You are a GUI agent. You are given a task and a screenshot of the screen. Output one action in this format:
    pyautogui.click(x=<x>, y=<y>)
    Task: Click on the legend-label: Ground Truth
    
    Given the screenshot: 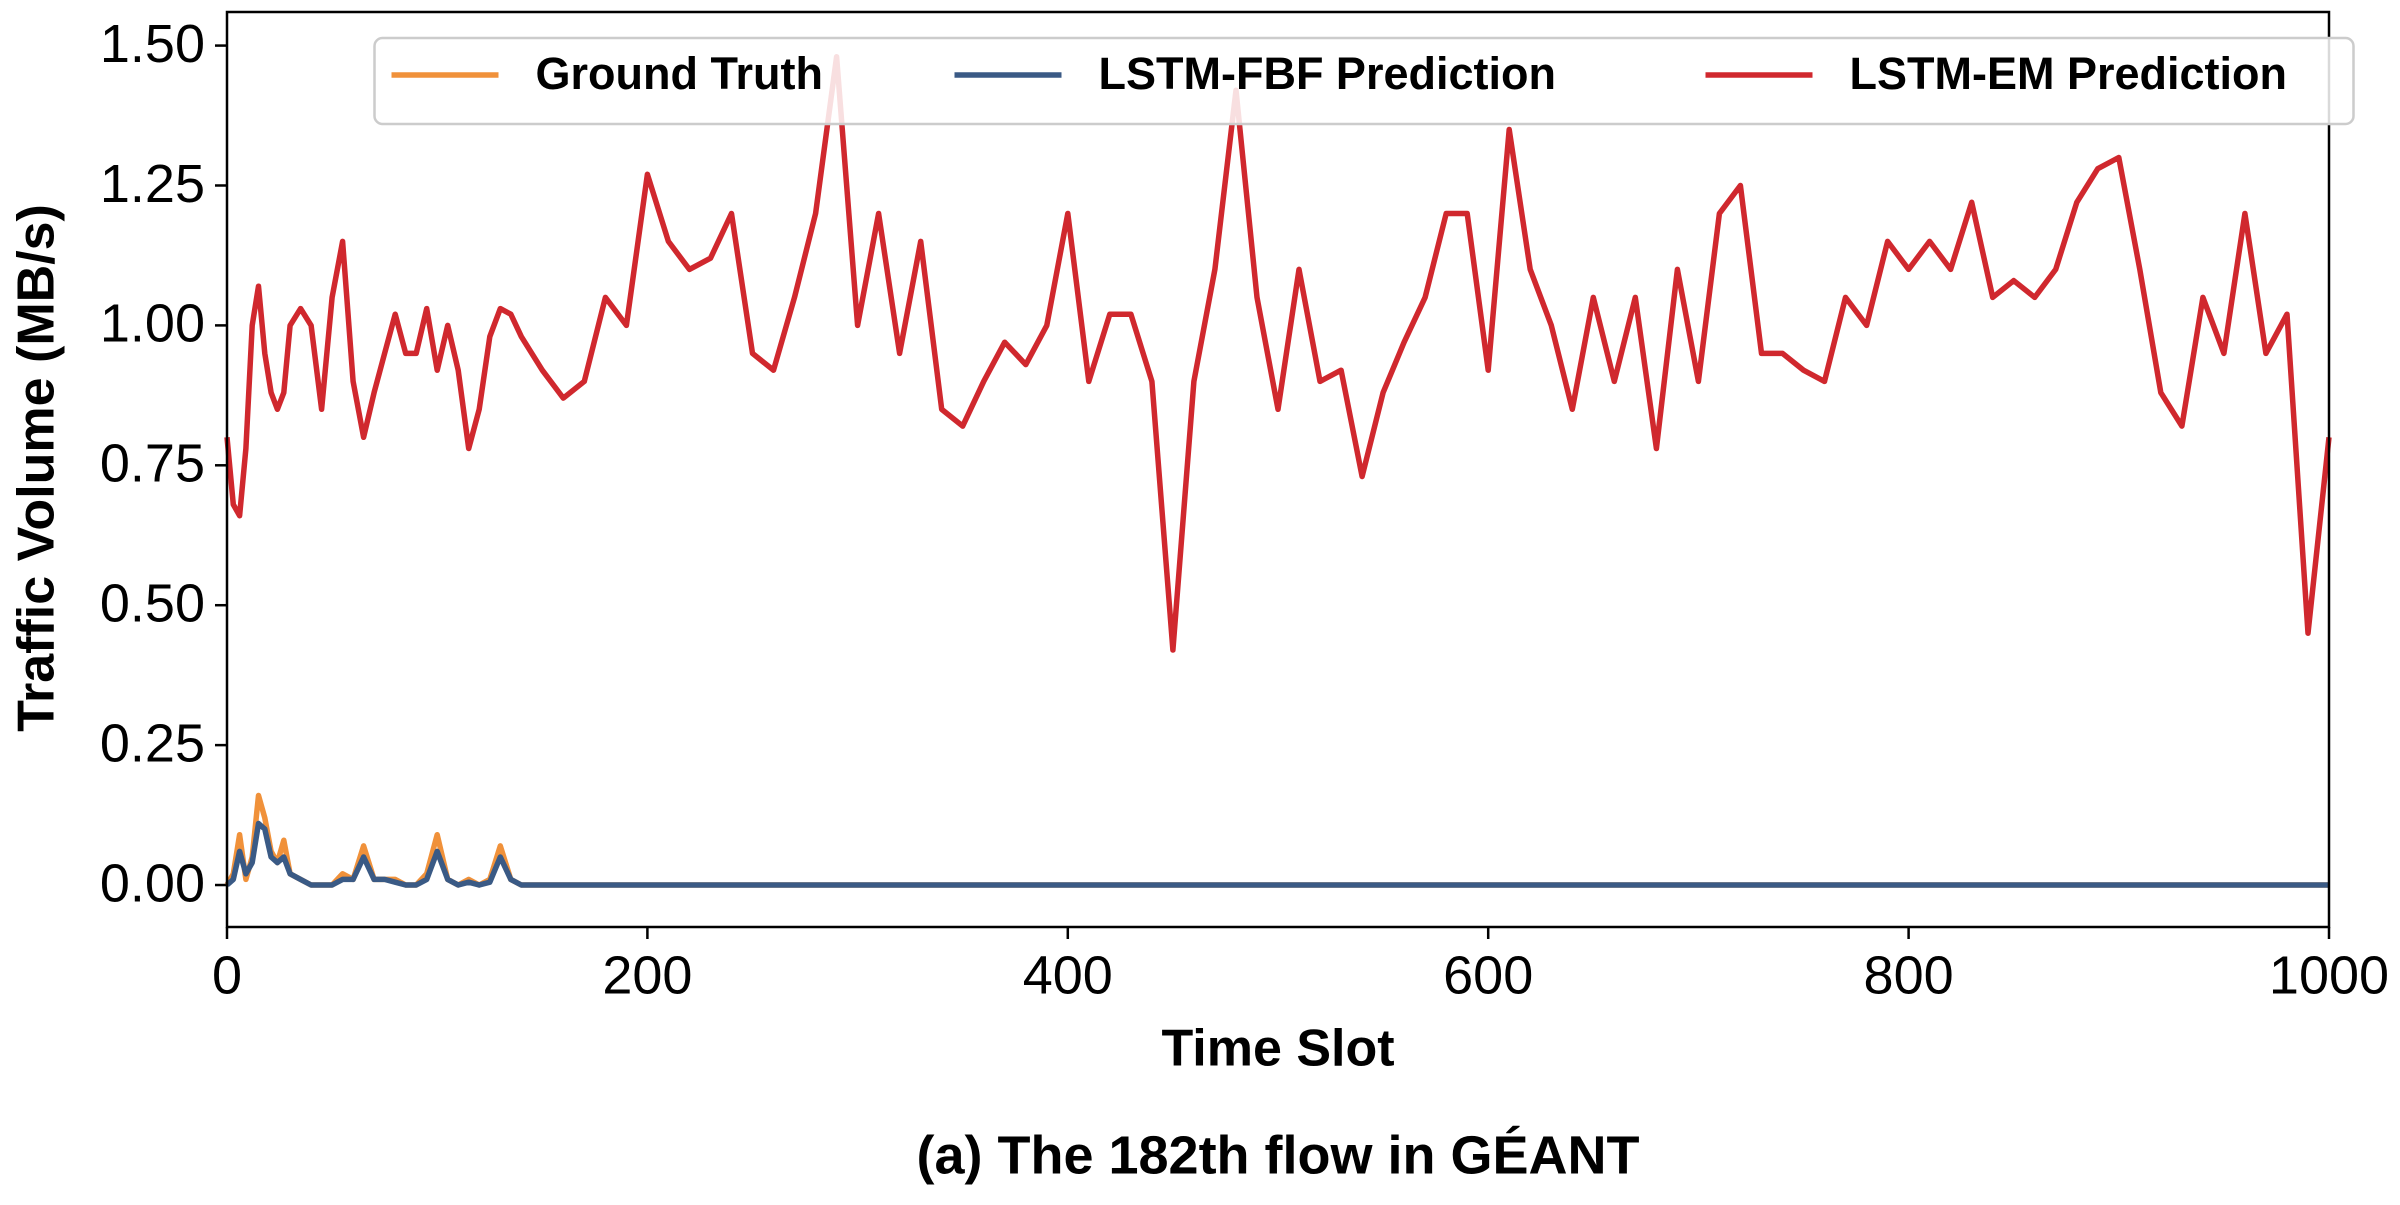 What is the action you would take?
    pyautogui.click(x=679, y=73)
    